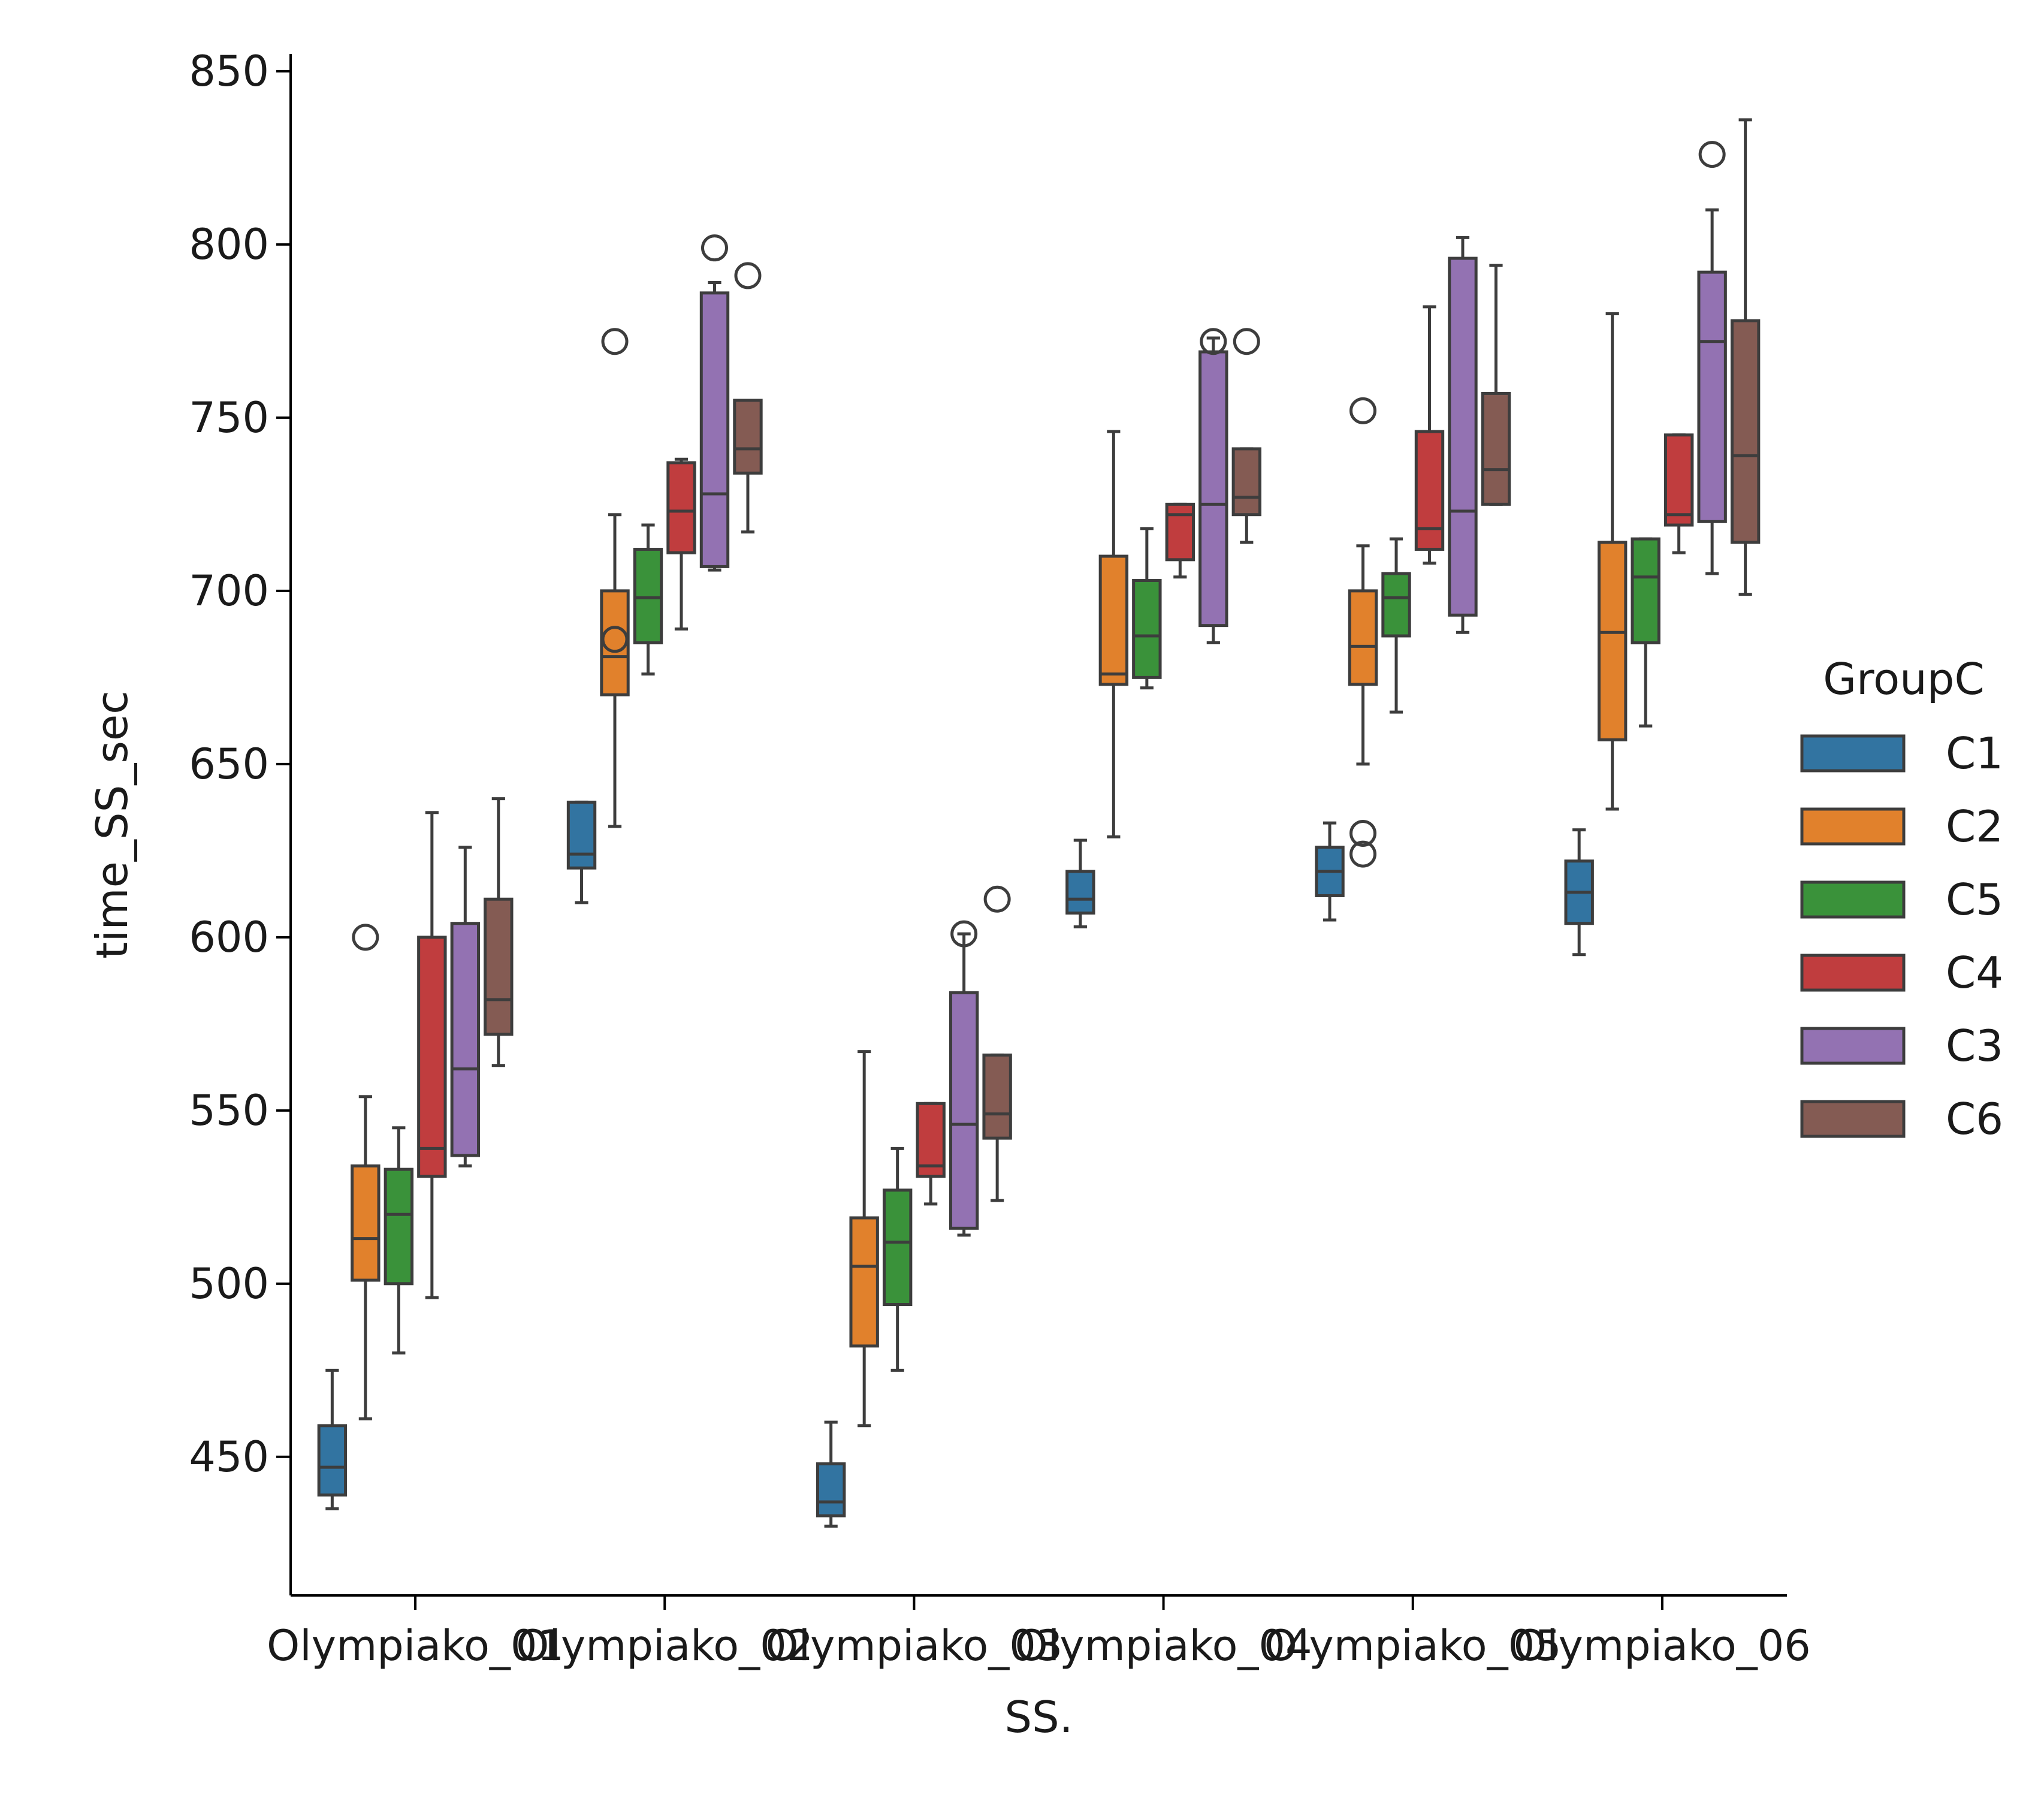  I want to click on y-tick-label: 450, so click(229, 1457).